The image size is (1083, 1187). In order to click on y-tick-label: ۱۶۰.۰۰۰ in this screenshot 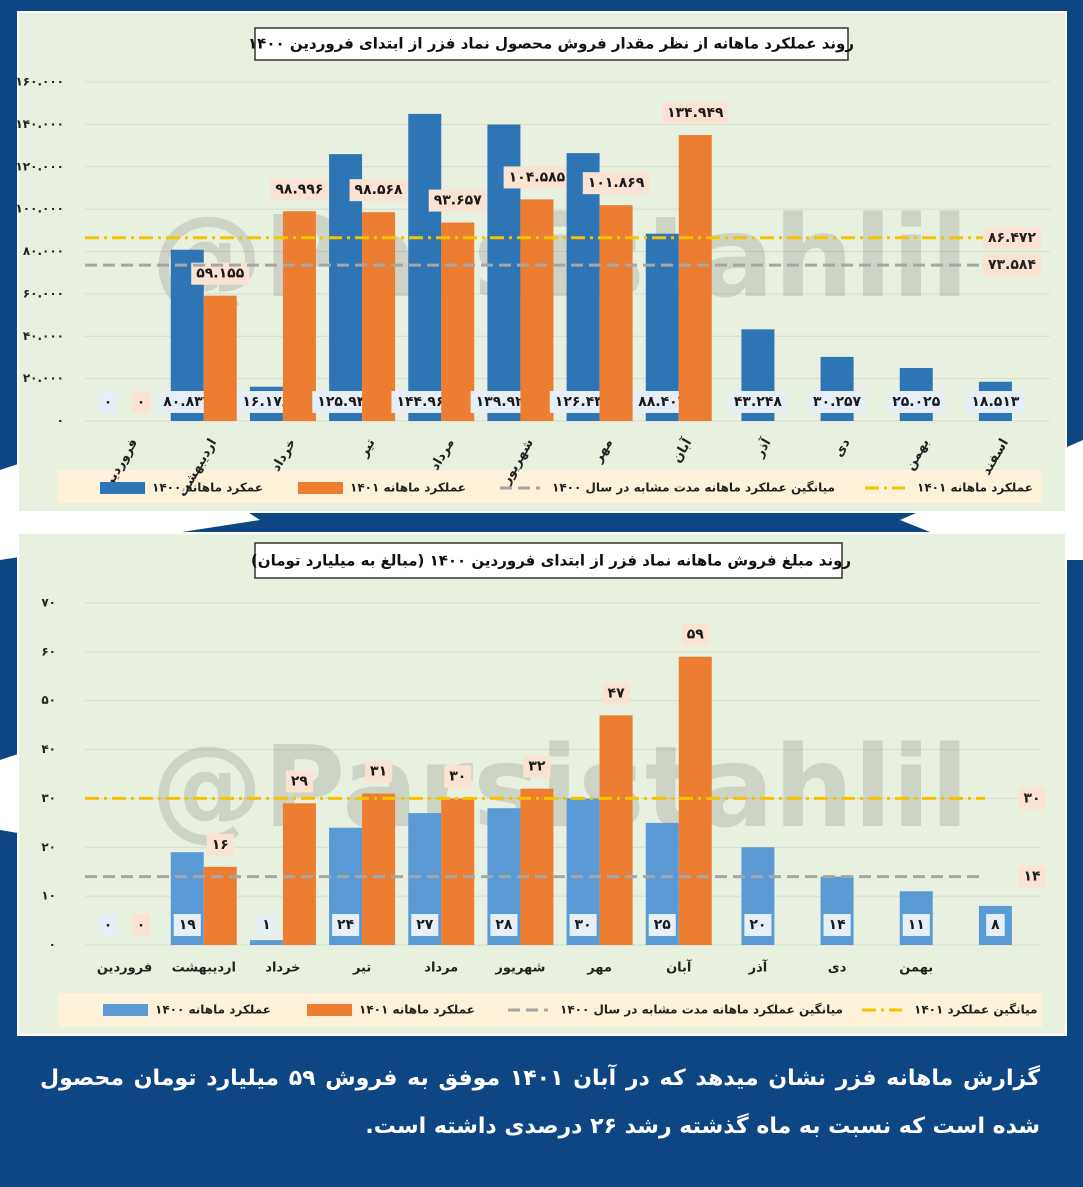, I will do `click(39, 82)`.